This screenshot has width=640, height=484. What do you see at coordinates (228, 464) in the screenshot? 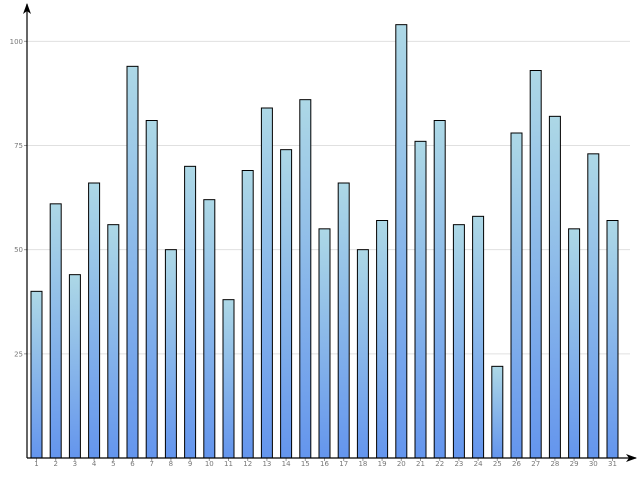
I see `x-tick-label: 11` at bounding box center [228, 464].